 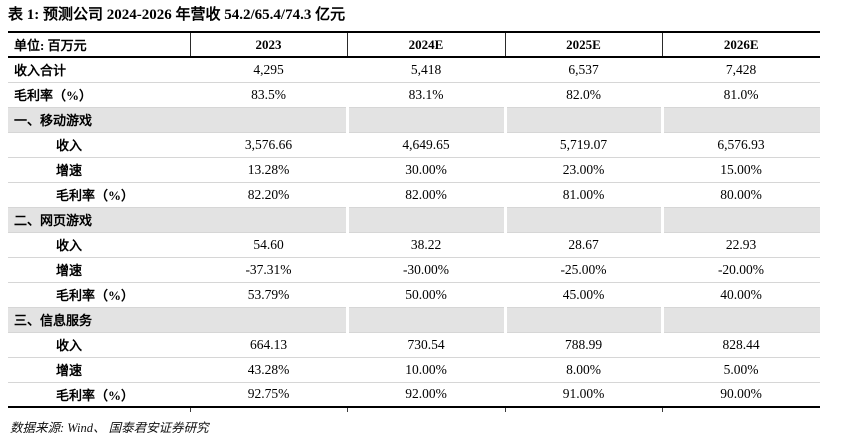 What do you see at coordinates (268, 145) in the screenshot?
I see `cell-value: 3,576.66` at bounding box center [268, 145].